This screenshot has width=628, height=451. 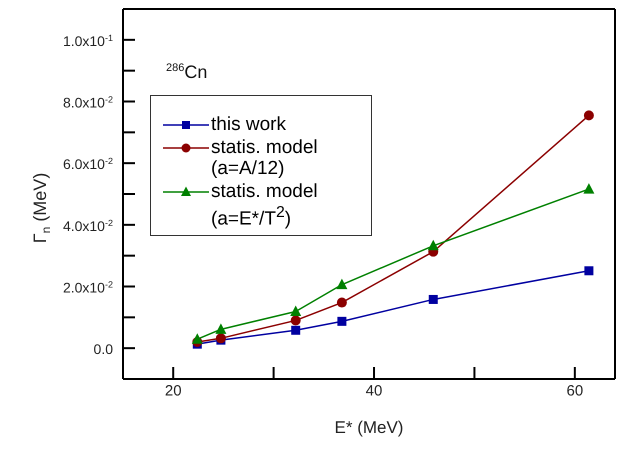 I want to click on y-tick-label: 8.0x10$^{-2}$, so click(x=87, y=102).